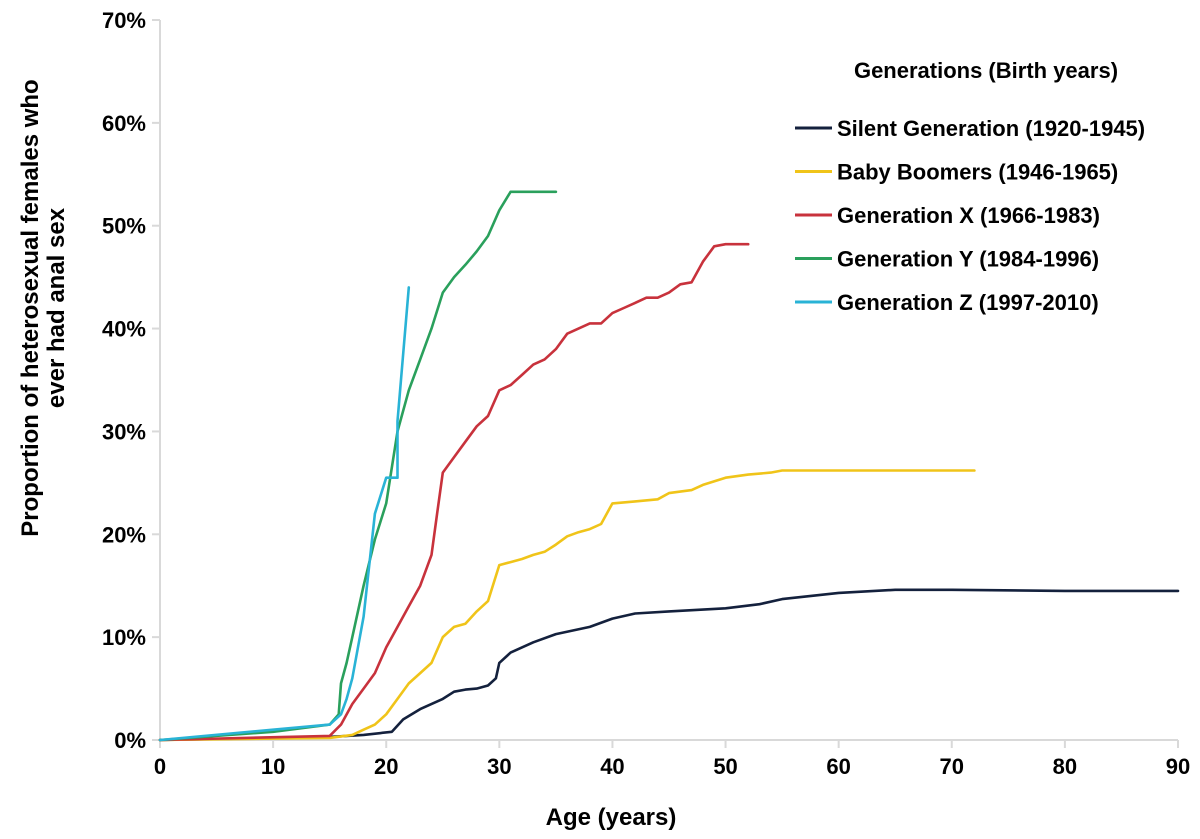 The image size is (1200, 839). I want to click on legend-item: Generation Y (1984-1996), so click(947, 259).